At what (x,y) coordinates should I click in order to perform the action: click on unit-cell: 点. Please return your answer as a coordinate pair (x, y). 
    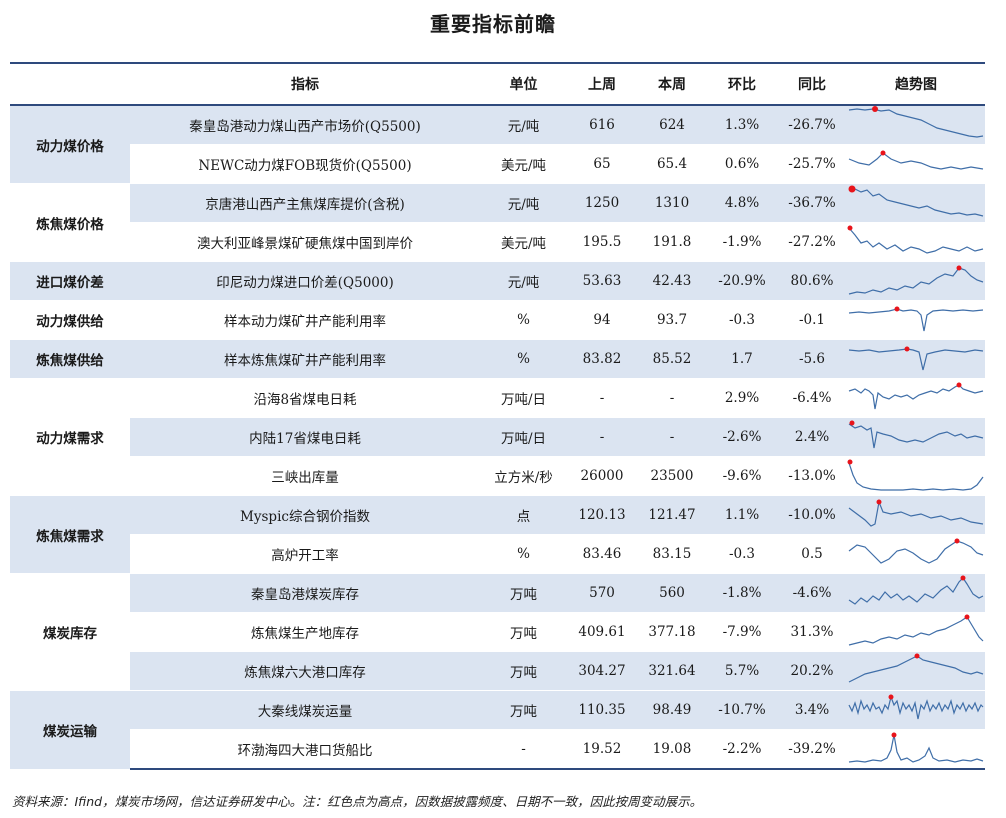
    Looking at the image, I should click on (523, 515).